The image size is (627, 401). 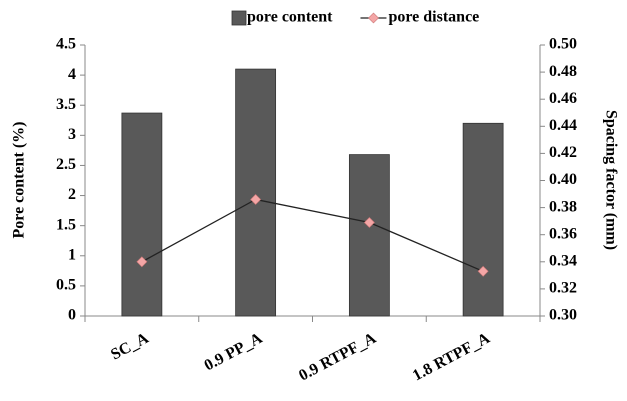 I want to click on y-tick-label: 1.5, so click(x=66, y=224).